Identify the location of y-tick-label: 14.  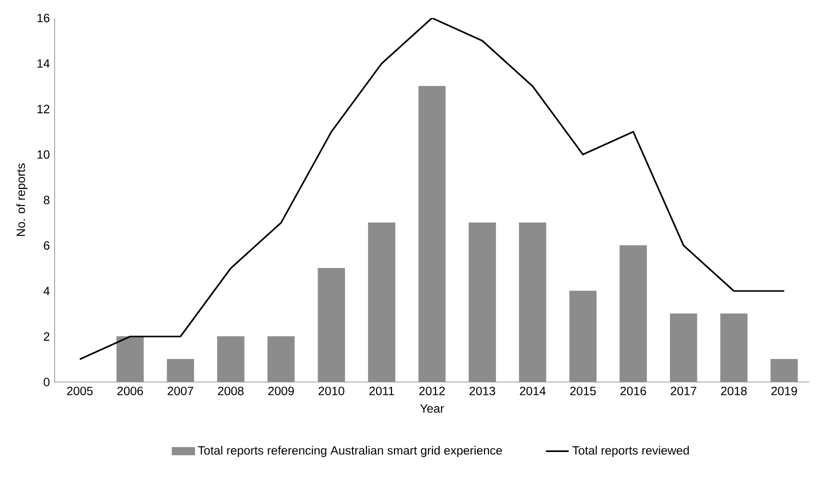
(44, 63).